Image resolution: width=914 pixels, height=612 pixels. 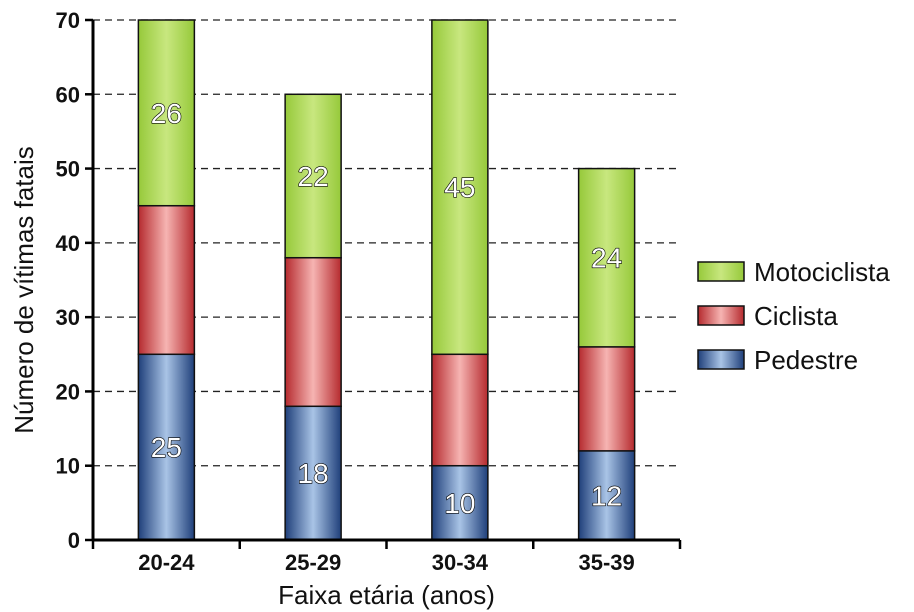 I want to click on legend: Motociclista Ciclista Pedestre, so click(x=793, y=316).